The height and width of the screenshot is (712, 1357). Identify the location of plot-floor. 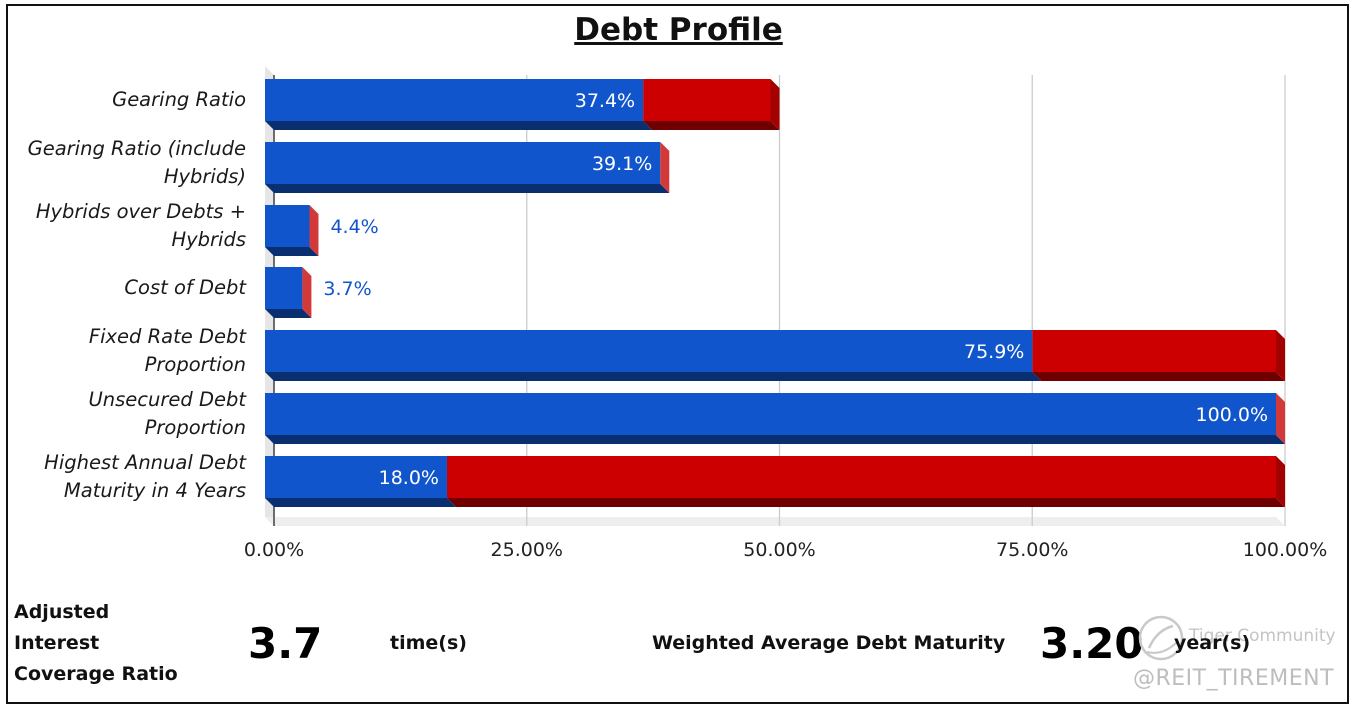
(775, 521).